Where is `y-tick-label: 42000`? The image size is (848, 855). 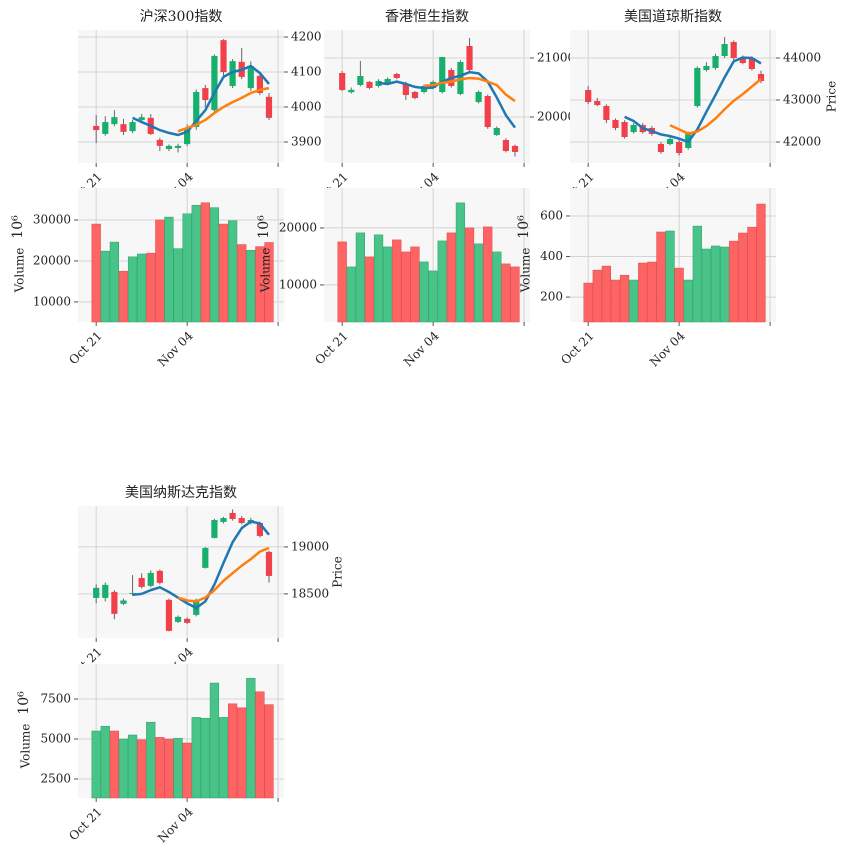 y-tick-label: 42000 is located at coordinates (802, 142).